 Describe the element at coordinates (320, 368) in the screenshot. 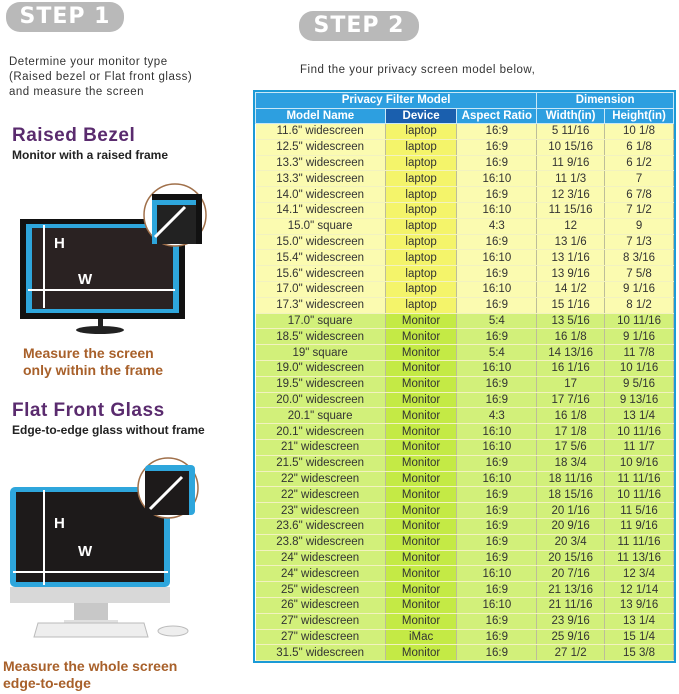

I see `cell-model-name: 19.0" widescreen` at that location.